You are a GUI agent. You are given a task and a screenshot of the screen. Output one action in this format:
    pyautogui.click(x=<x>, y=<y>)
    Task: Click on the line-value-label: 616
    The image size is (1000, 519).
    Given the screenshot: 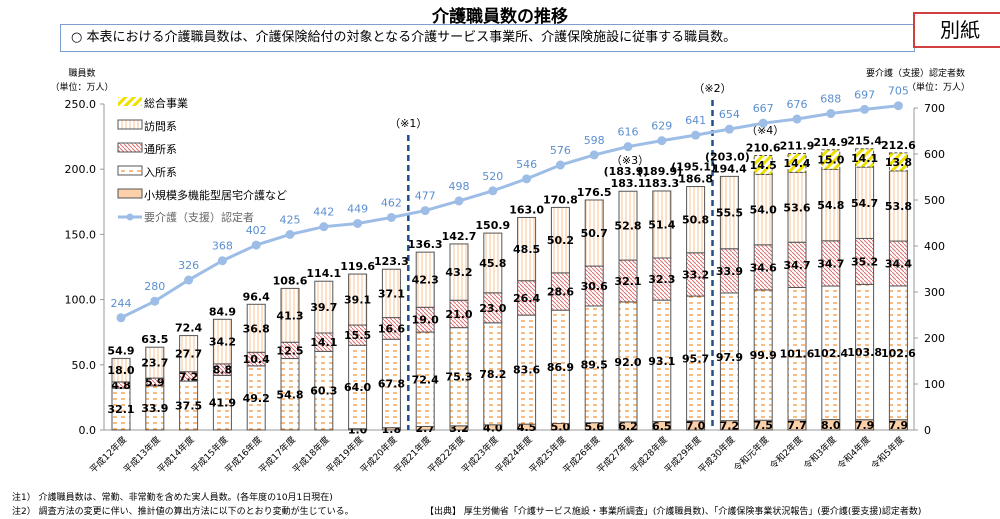 What is the action you would take?
    pyautogui.click(x=628, y=132)
    